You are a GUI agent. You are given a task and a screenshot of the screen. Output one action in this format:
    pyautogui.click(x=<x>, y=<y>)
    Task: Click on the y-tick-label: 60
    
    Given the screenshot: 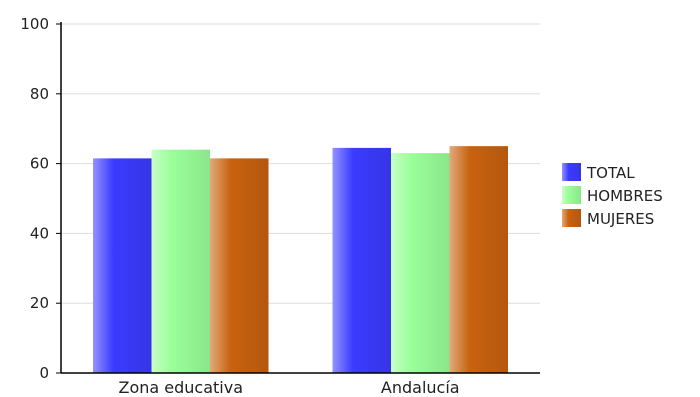 What is the action you would take?
    pyautogui.click(x=39, y=164)
    